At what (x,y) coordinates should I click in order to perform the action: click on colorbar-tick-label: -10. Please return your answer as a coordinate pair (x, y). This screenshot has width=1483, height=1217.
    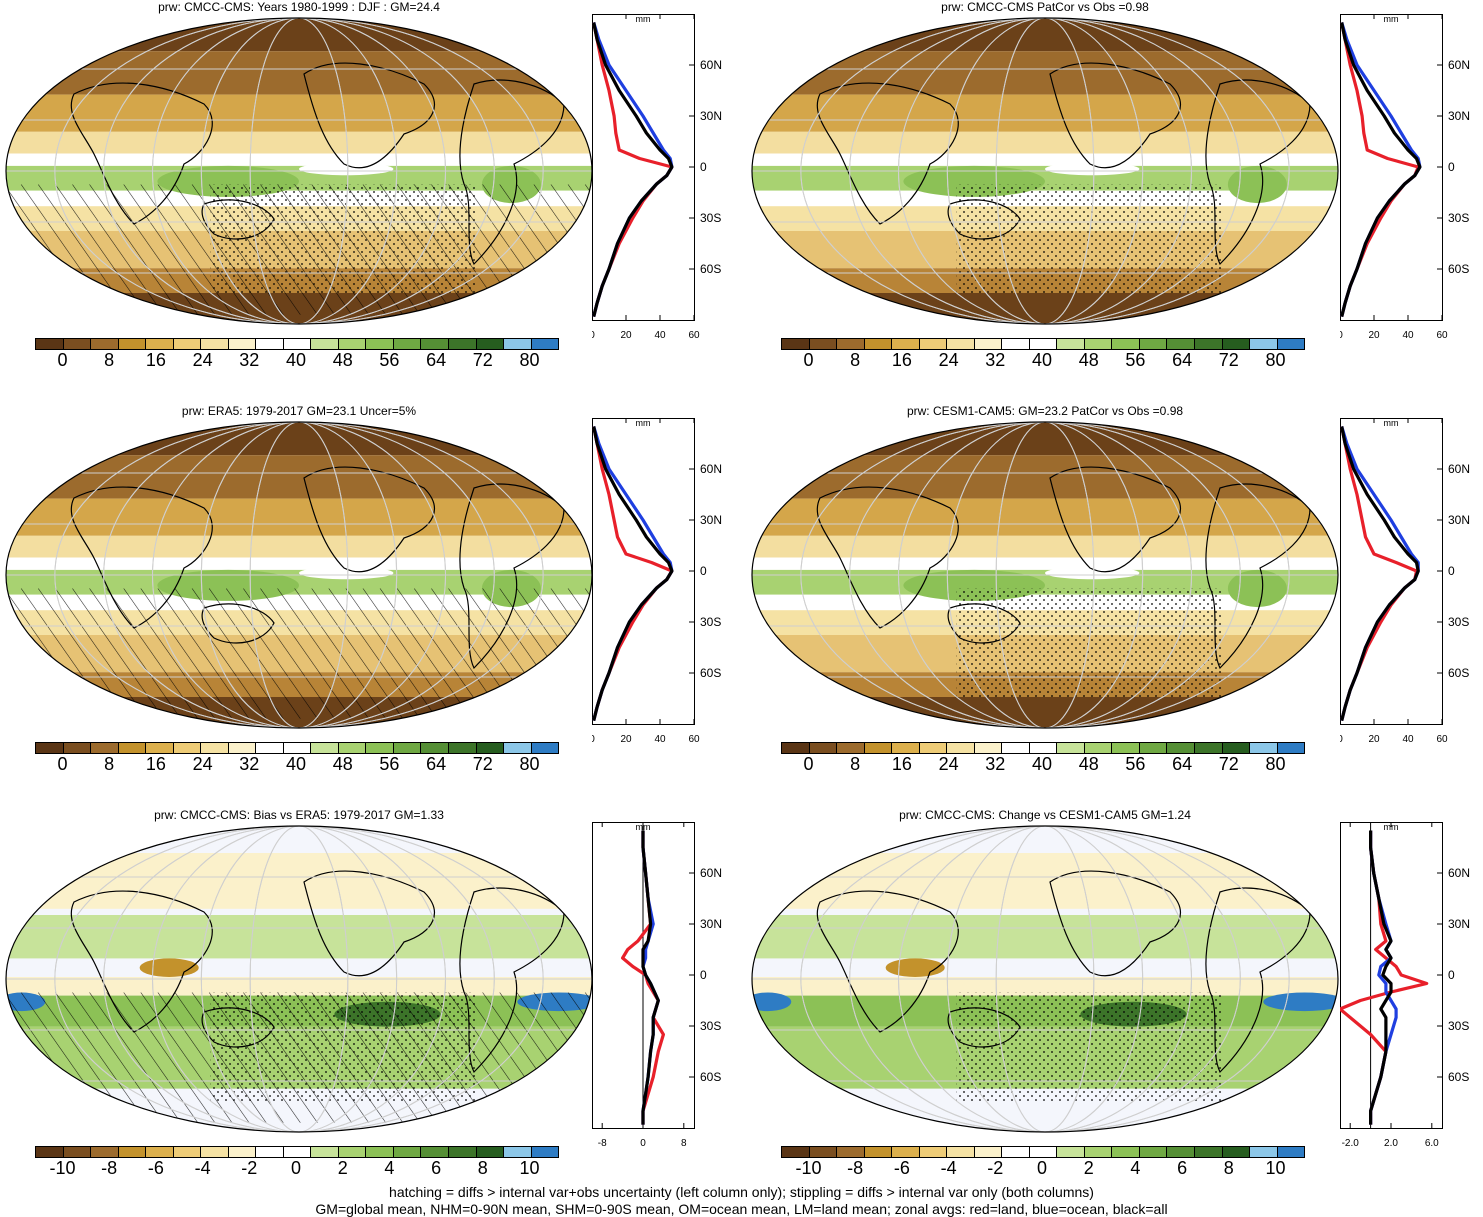
    Looking at the image, I should click on (62, 1168).